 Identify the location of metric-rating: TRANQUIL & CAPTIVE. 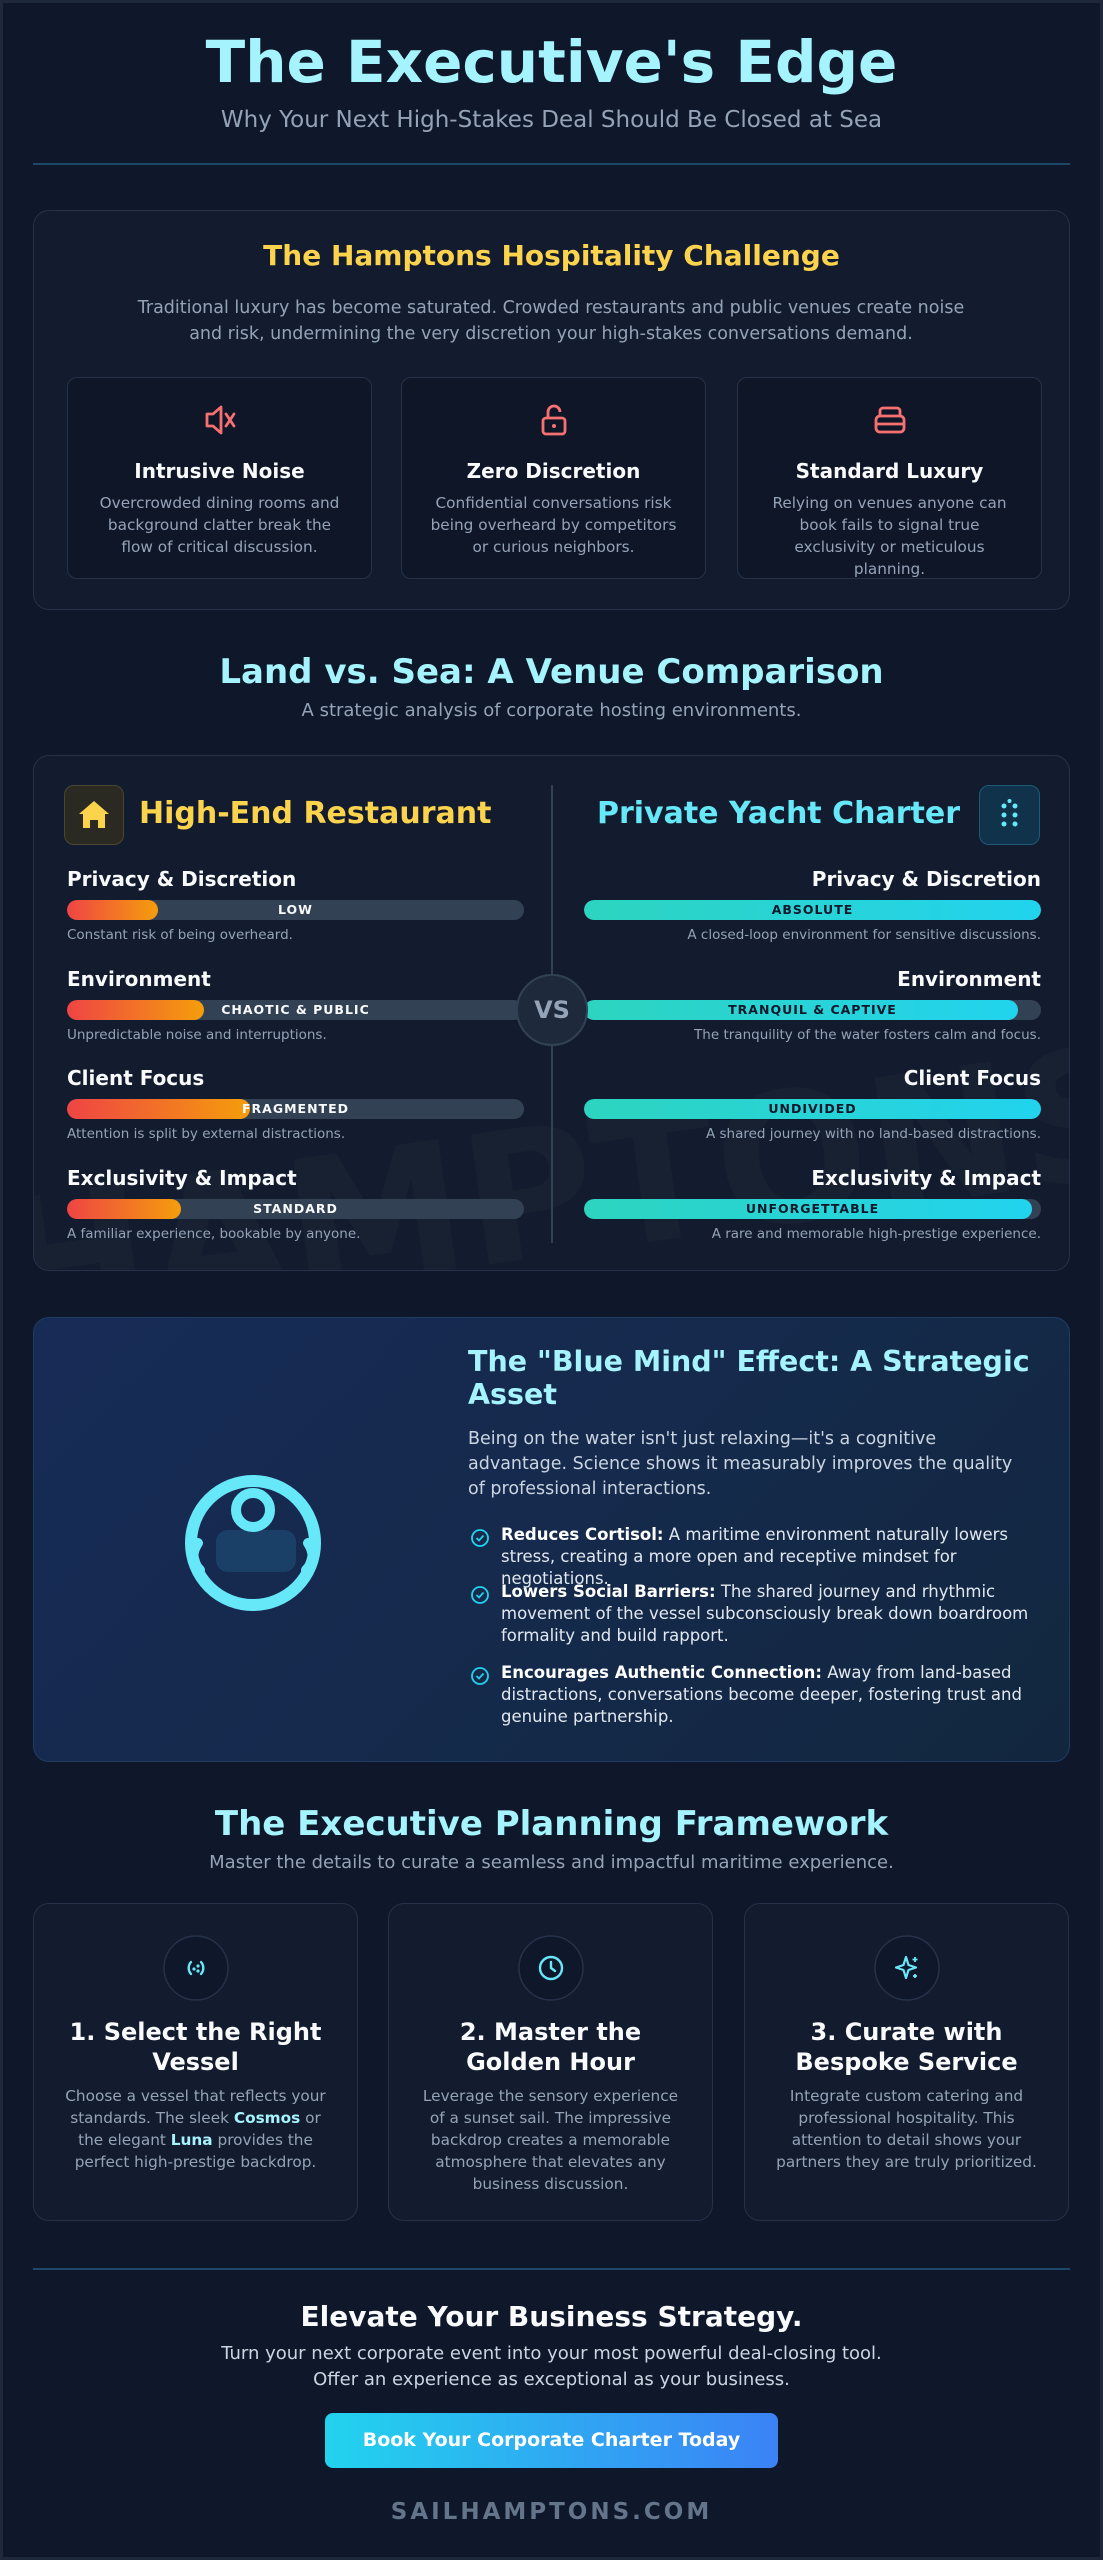
(812, 1009).